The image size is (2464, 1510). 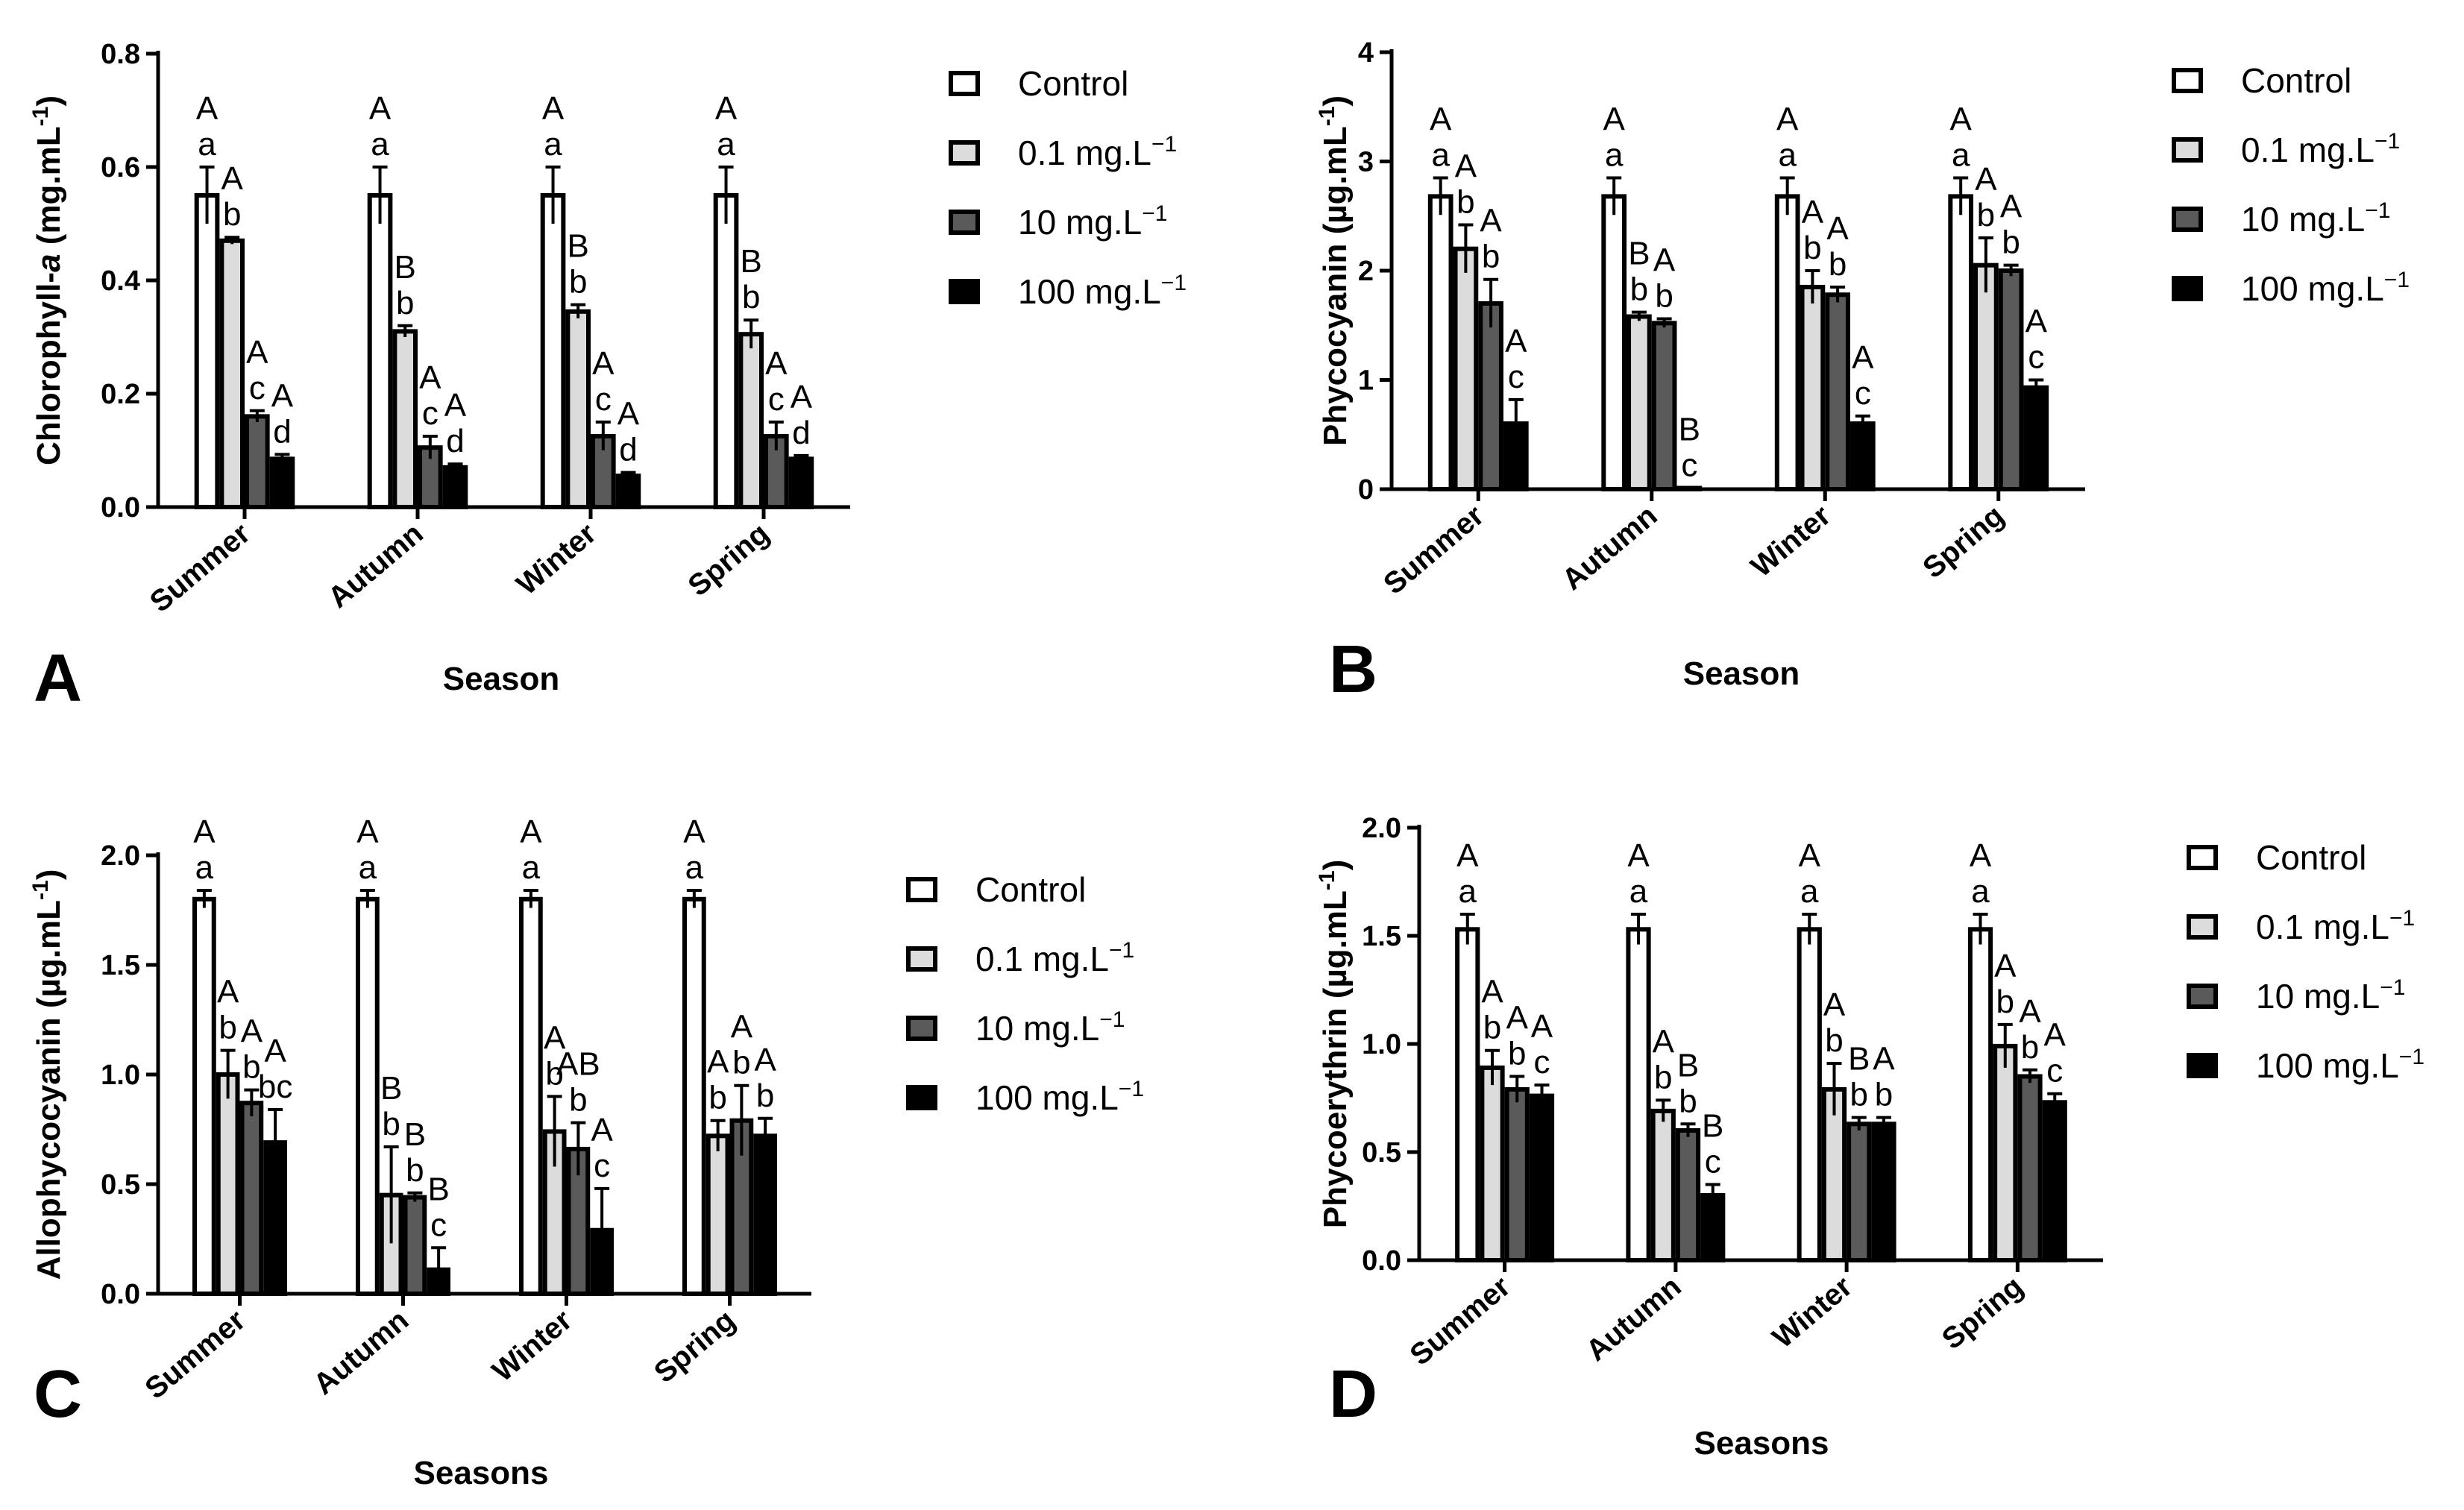 What do you see at coordinates (1366, 53) in the screenshot?
I see `y-tick-label: 4` at bounding box center [1366, 53].